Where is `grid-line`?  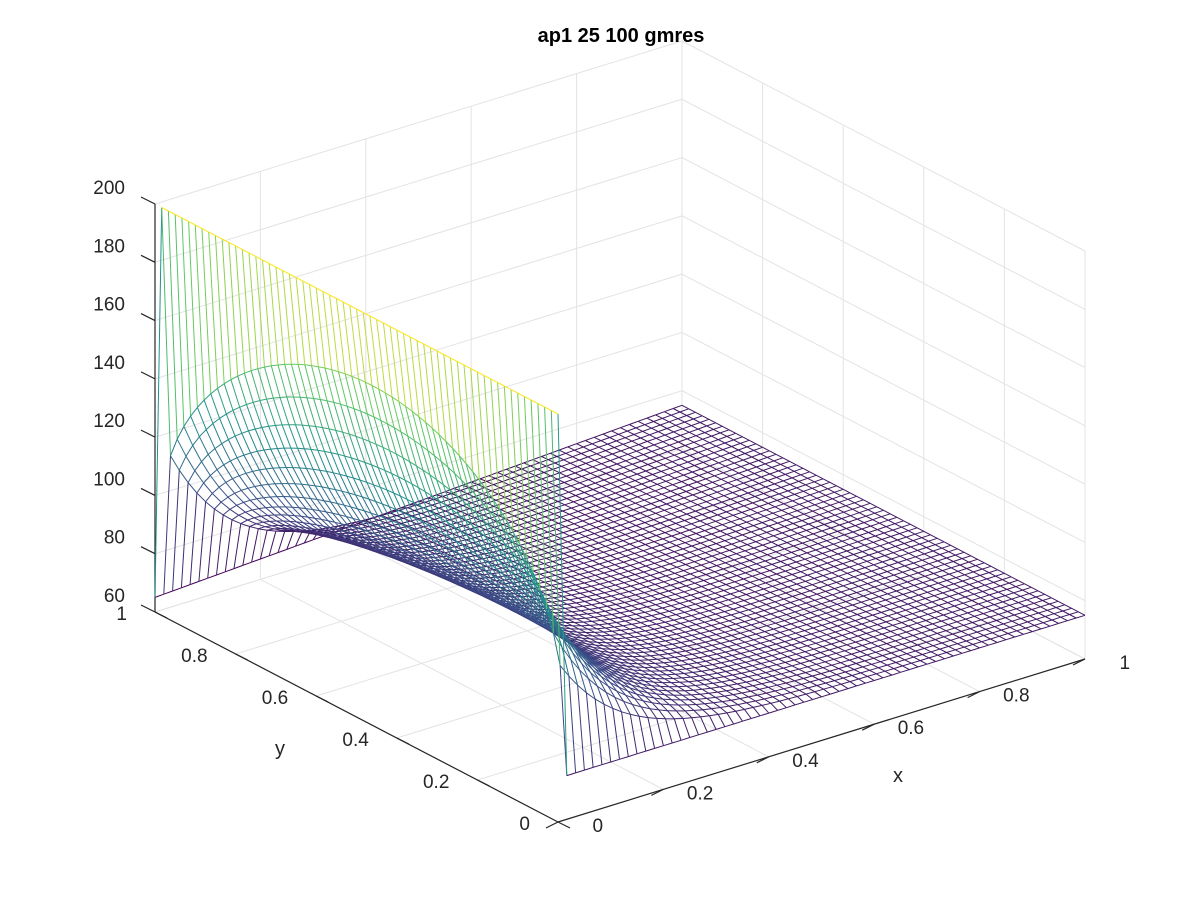 grid-line is located at coordinates (883, 146).